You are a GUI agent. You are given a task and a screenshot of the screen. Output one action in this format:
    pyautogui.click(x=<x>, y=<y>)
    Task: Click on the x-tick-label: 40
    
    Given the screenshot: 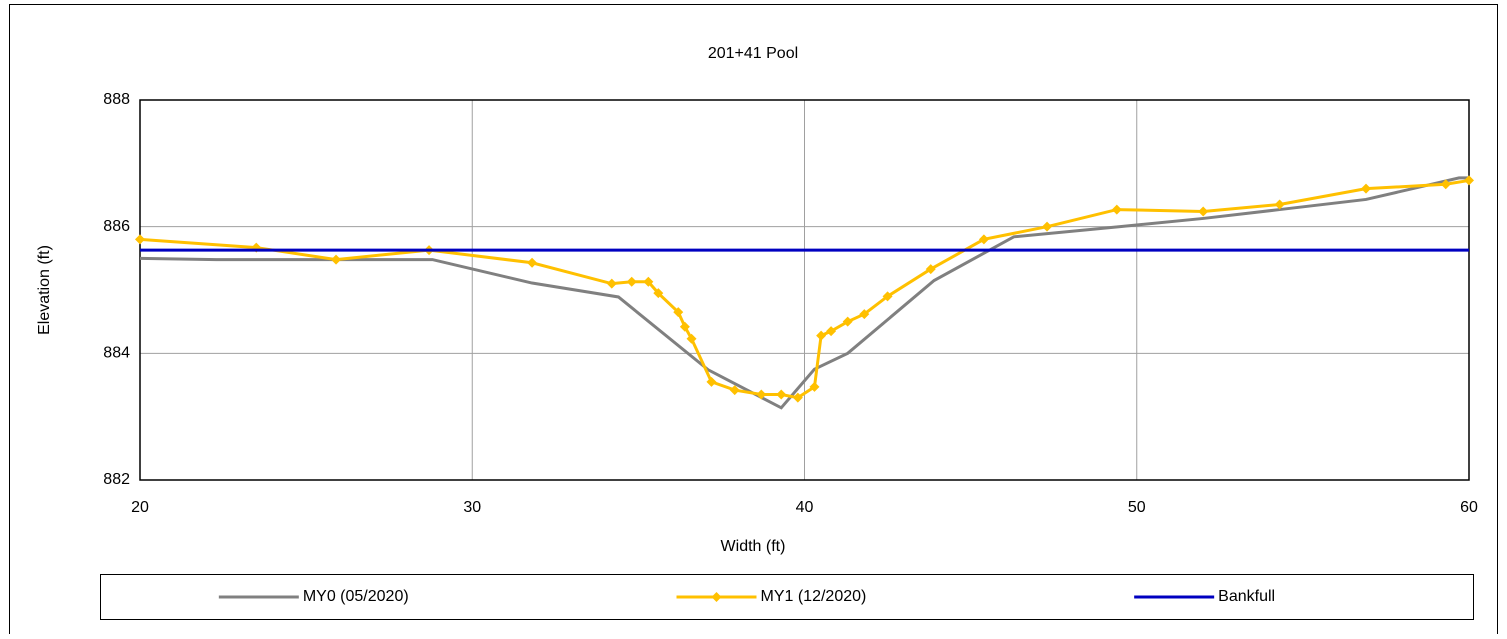 What is the action you would take?
    pyautogui.click(x=805, y=507)
    